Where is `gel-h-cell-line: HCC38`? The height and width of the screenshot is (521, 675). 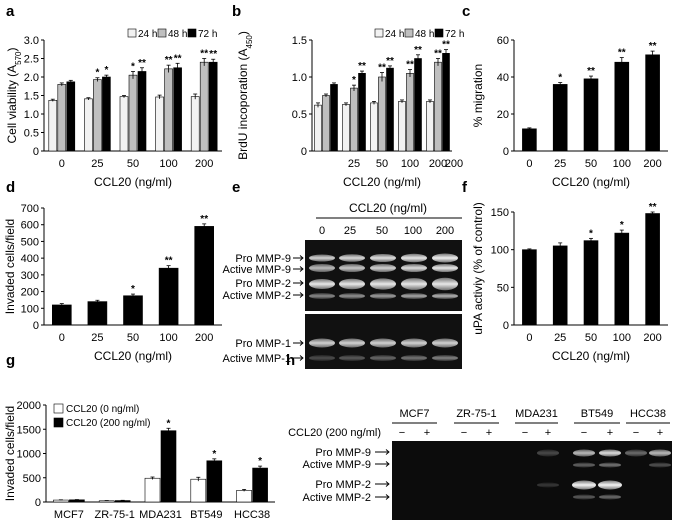 gel-h-cell-line: HCC38 is located at coordinates (648, 414).